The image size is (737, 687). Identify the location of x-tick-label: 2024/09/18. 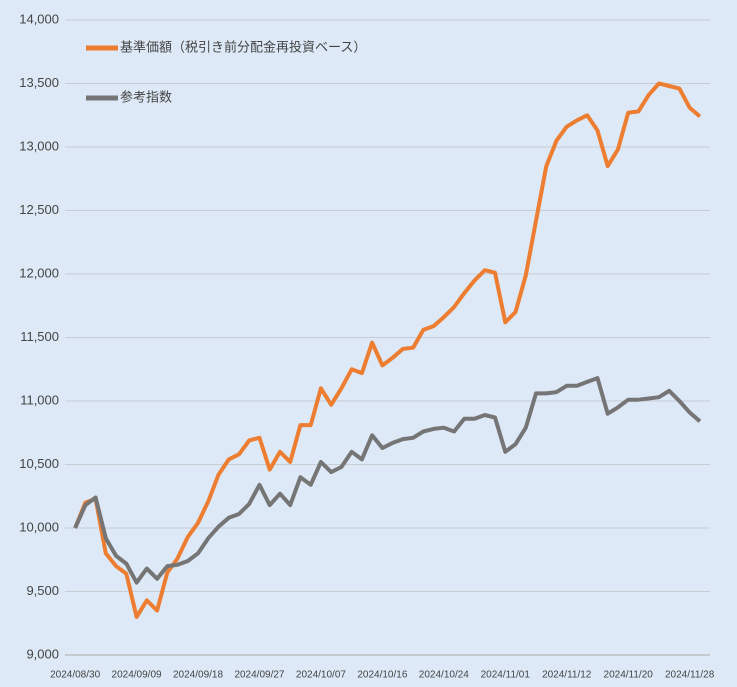
(198, 675).